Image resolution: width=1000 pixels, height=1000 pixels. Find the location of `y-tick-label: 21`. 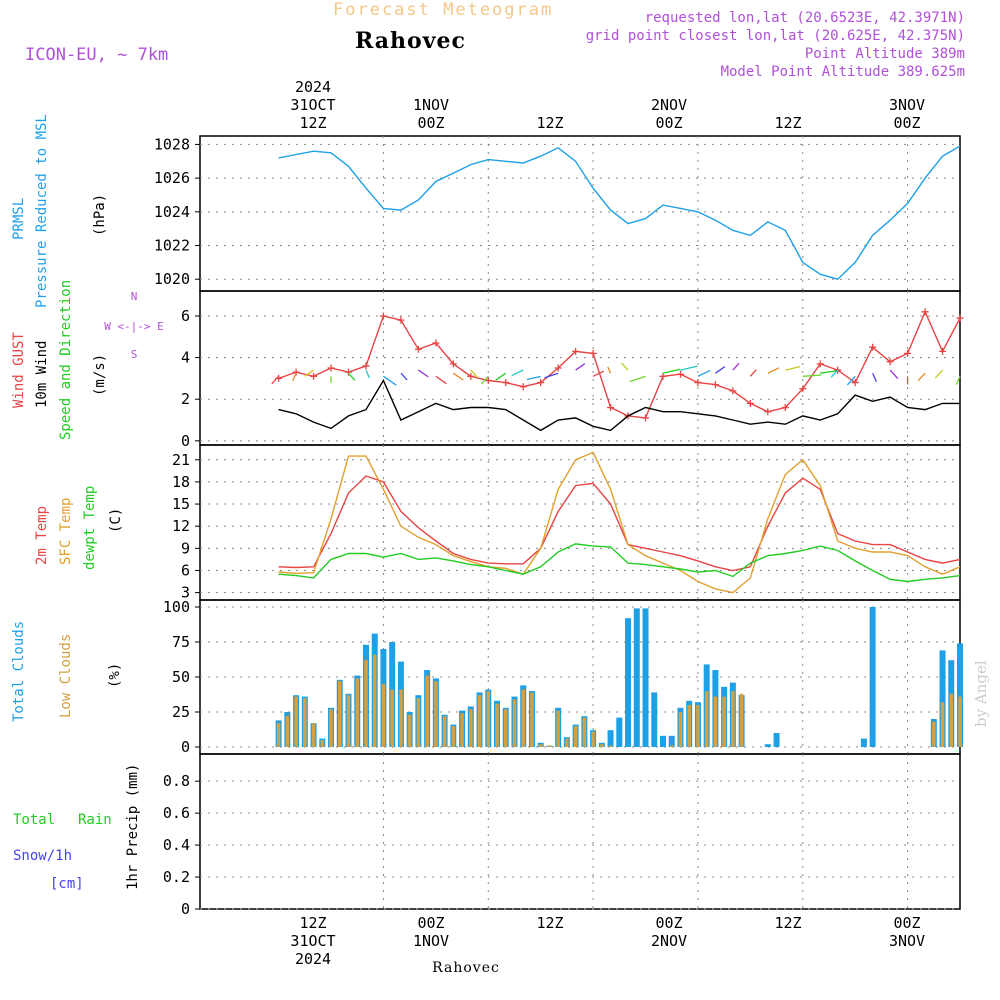

y-tick-label: 21 is located at coordinates (181, 460).